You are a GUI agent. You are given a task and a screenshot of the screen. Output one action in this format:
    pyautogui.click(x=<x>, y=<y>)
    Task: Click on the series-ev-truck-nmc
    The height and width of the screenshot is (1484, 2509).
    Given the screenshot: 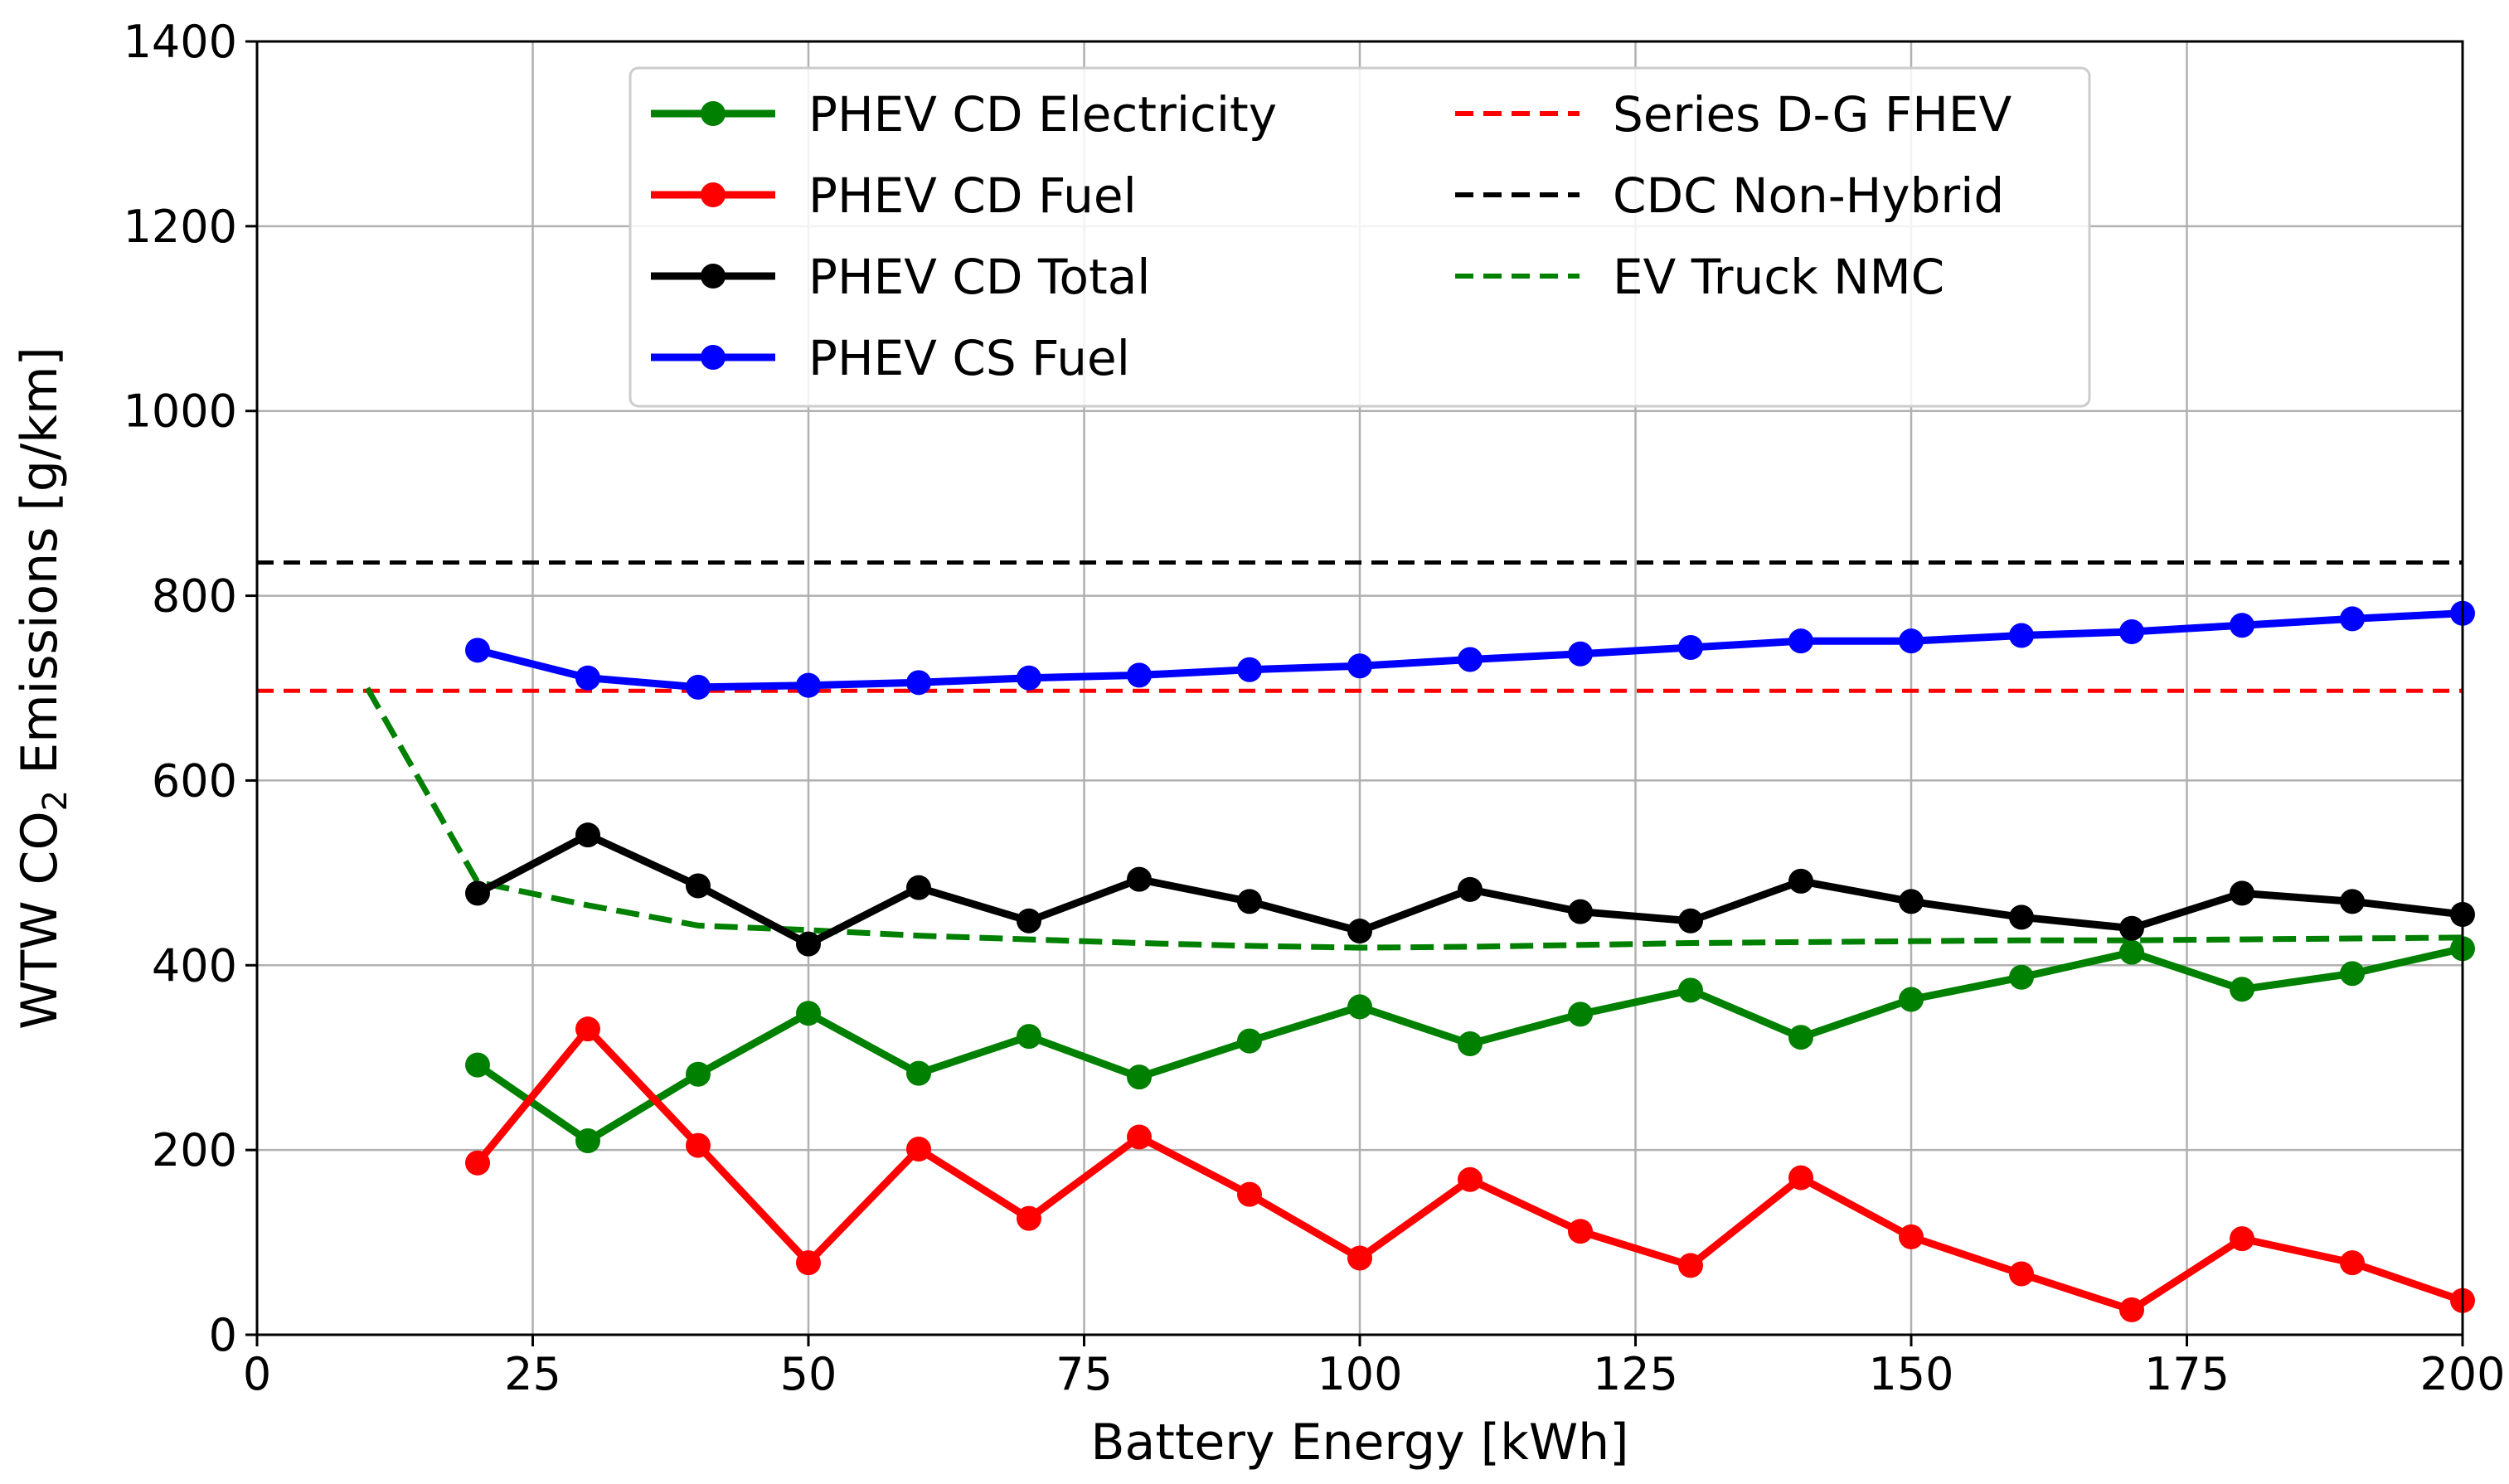 What is the action you would take?
    pyautogui.click(x=1413, y=818)
    